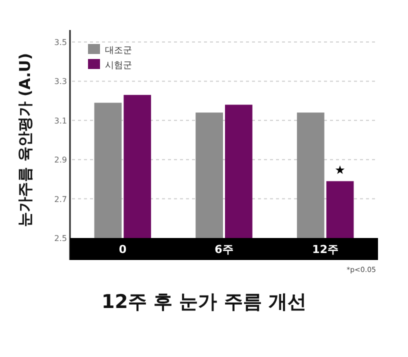 The height and width of the screenshot is (357, 408). What do you see at coordinates (325, 249) in the screenshot?
I see `x-tick-label: 12주` at bounding box center [325, 249].